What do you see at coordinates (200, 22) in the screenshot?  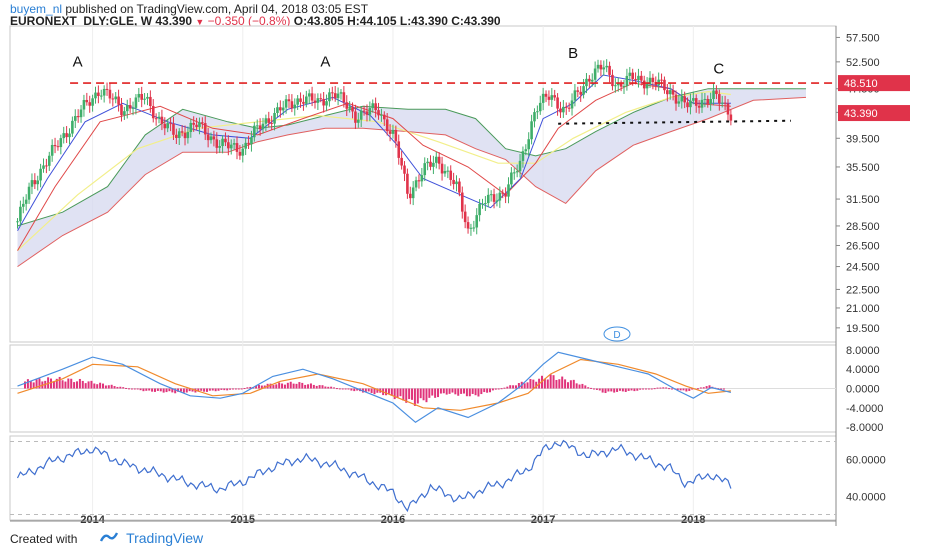 I see `down-triangle-icon: ▼` at bounding box center [200, 22].